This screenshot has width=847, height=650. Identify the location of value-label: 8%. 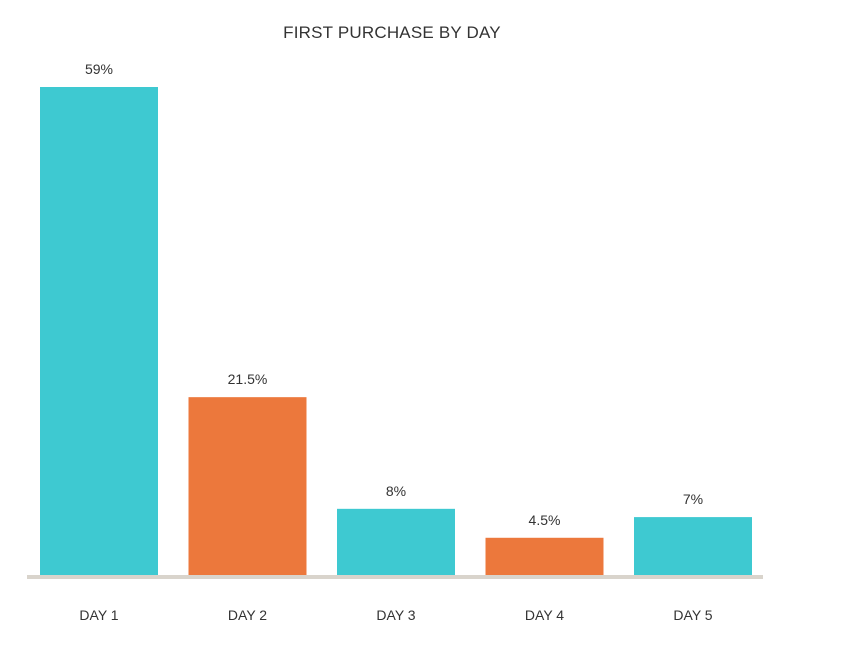
(396, 491).